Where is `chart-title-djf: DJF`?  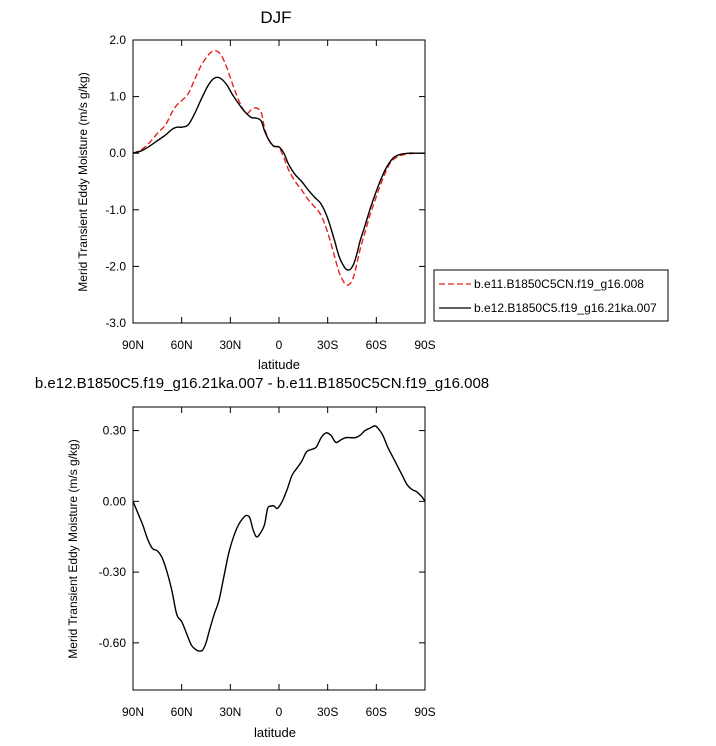
chart-title-djf: DJF is located at coordinates (275, 17).